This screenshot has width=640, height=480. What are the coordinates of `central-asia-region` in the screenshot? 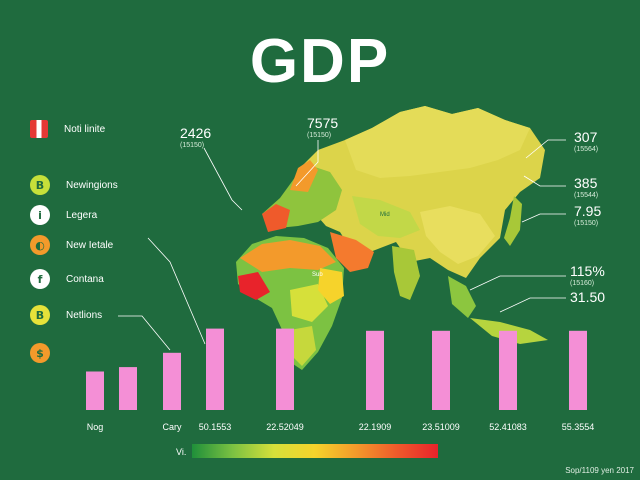 It's located at (386, 217).